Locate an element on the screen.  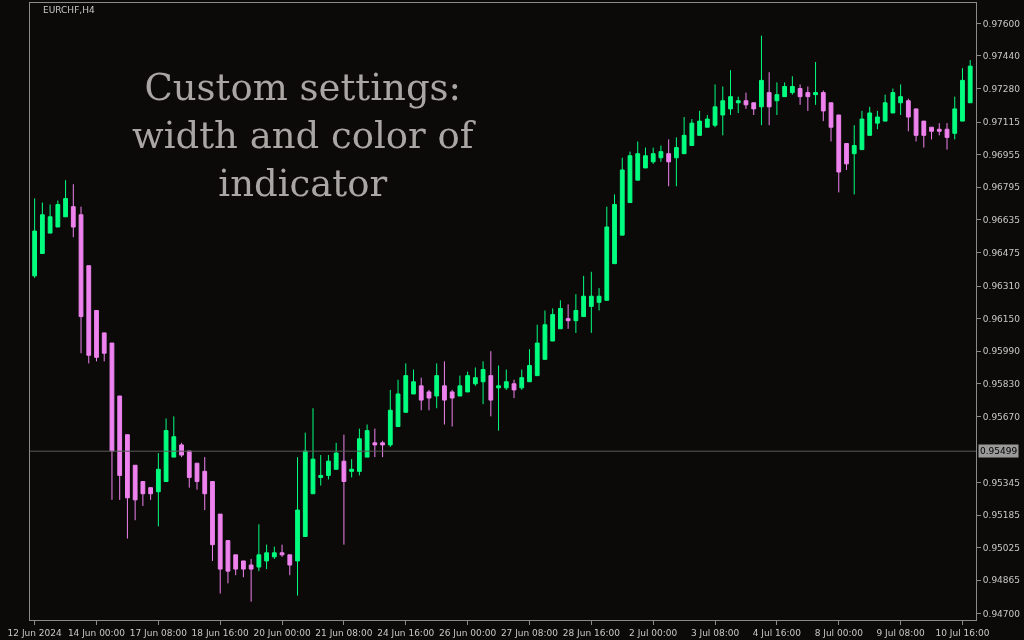
y-tick-label: 0.96310 is located at coordinates (1001, 286).